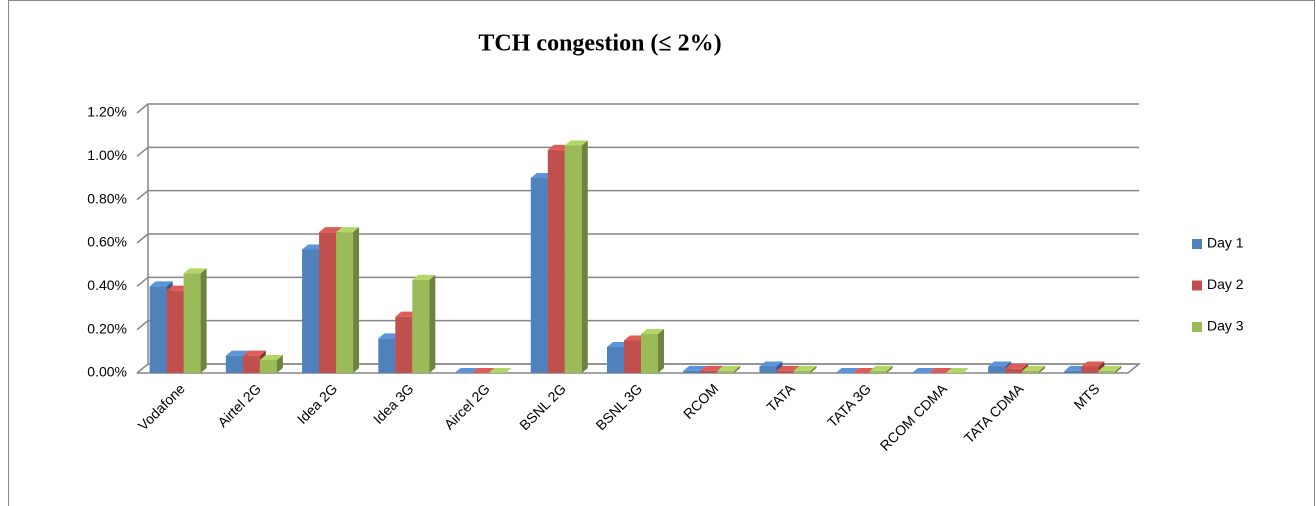  Describe the element at coordinates (1086, 396) in the screenshot. I see `x-tick-label: MTS` at that location.